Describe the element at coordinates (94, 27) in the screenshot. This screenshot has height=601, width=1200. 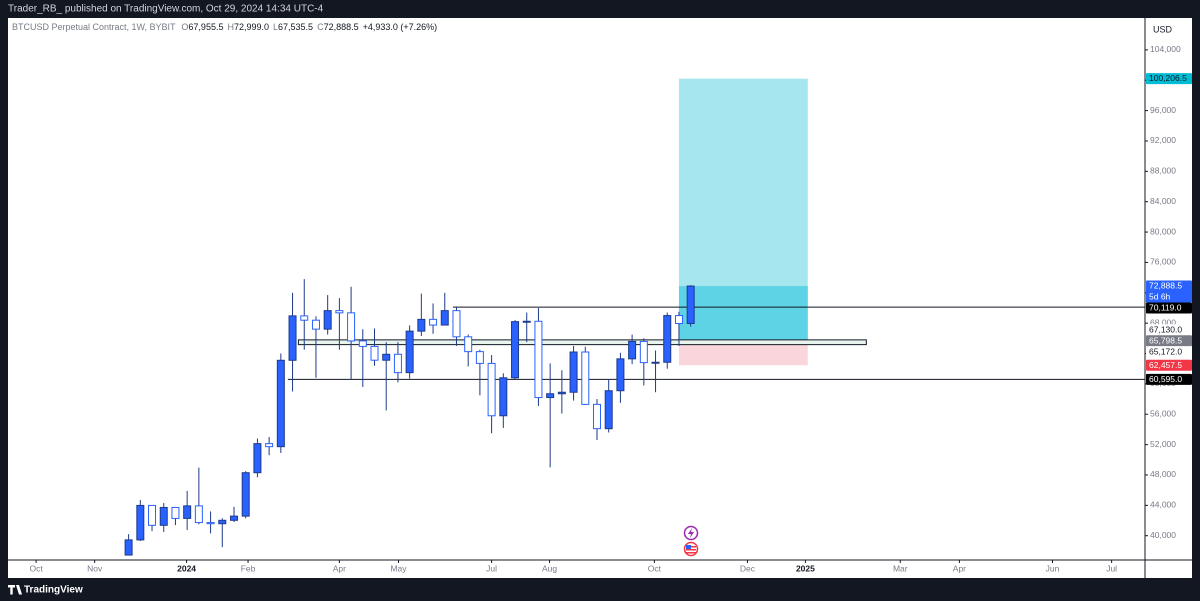
I see `symbol-title: BTCUSD Perpetual Contract, 1W, BYBIT` at that location.